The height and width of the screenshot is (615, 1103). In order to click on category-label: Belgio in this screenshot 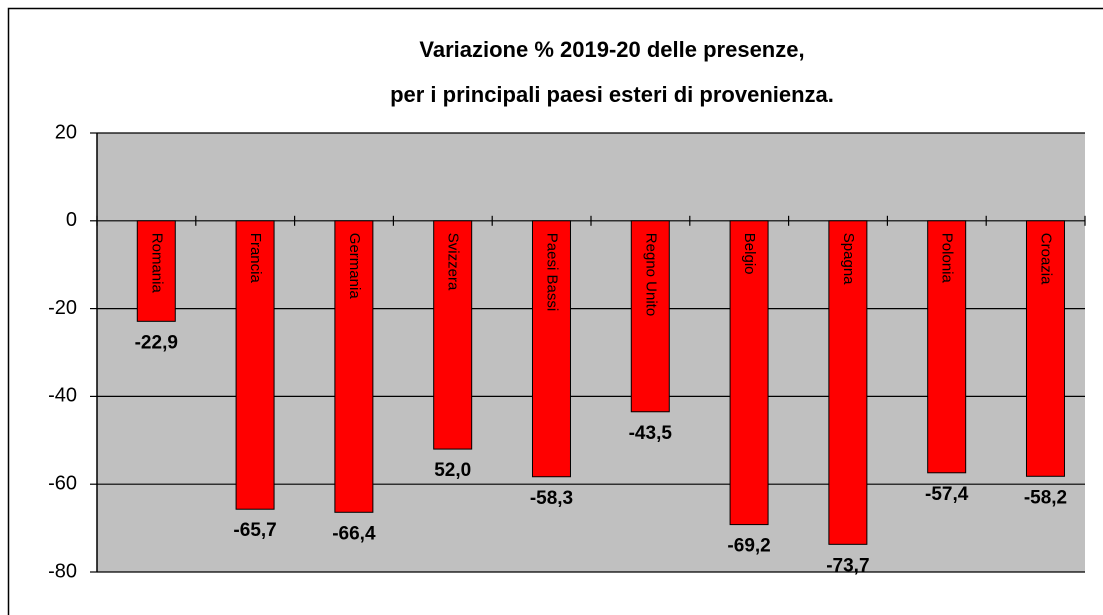, I will do `click(749, 254)`.